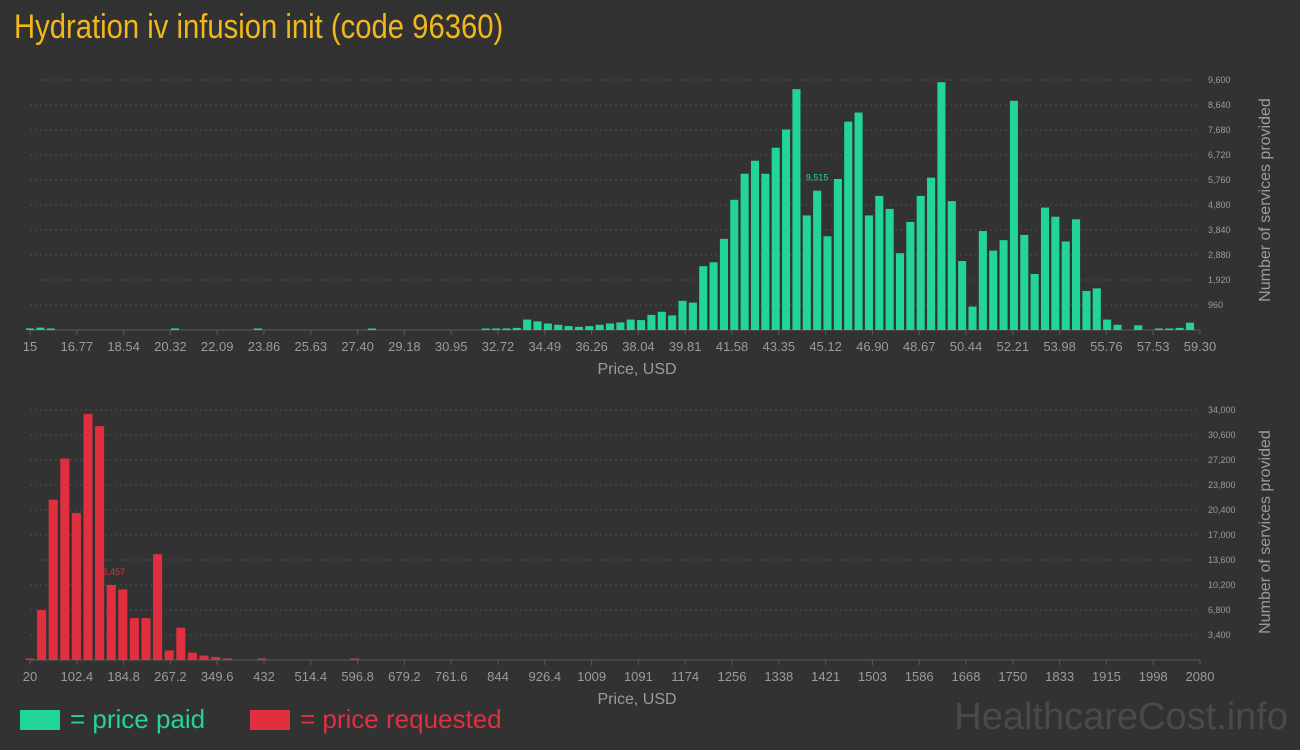  I want to click on x-tick-label: 46.90, so click(872, 346).